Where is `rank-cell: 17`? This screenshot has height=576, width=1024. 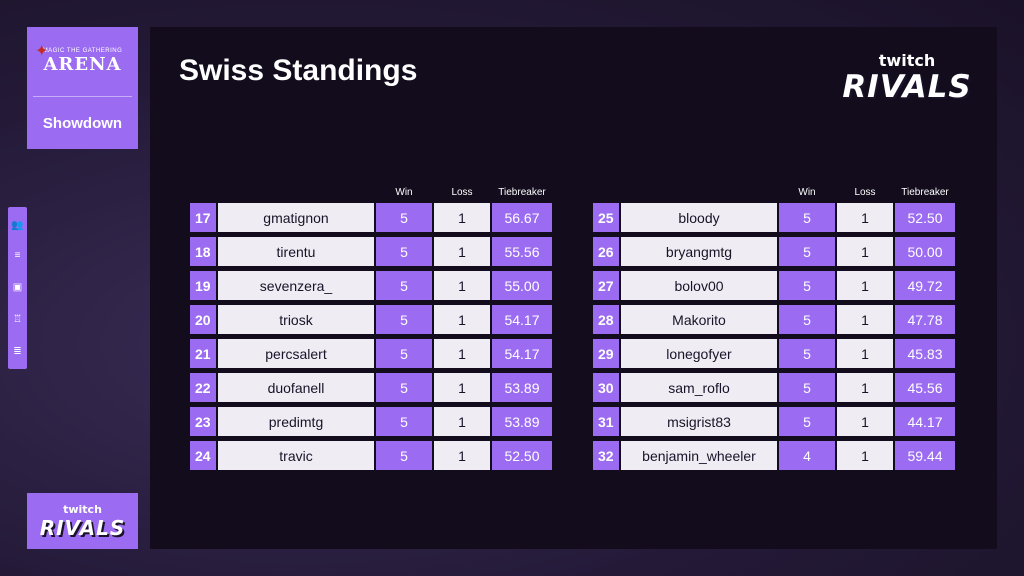 rank-cell: 17 is located at coordinates (203, 217).